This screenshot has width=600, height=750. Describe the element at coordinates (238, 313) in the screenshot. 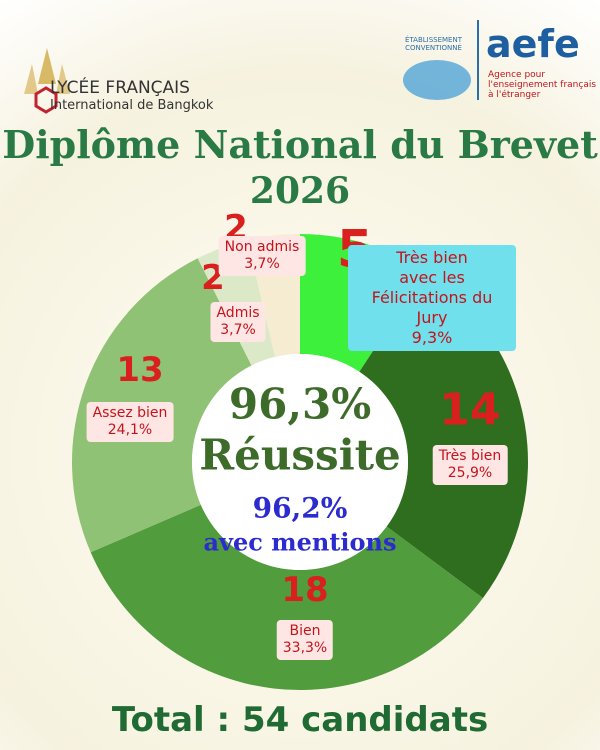

I see `category-label: Admis` at that location.